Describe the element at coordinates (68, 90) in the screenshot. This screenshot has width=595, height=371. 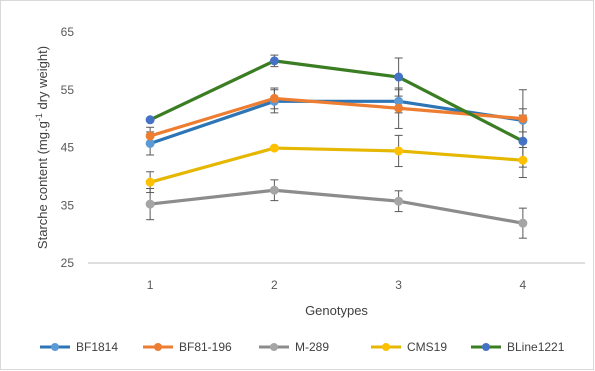
I see `y-tick-label: 55` at that location.